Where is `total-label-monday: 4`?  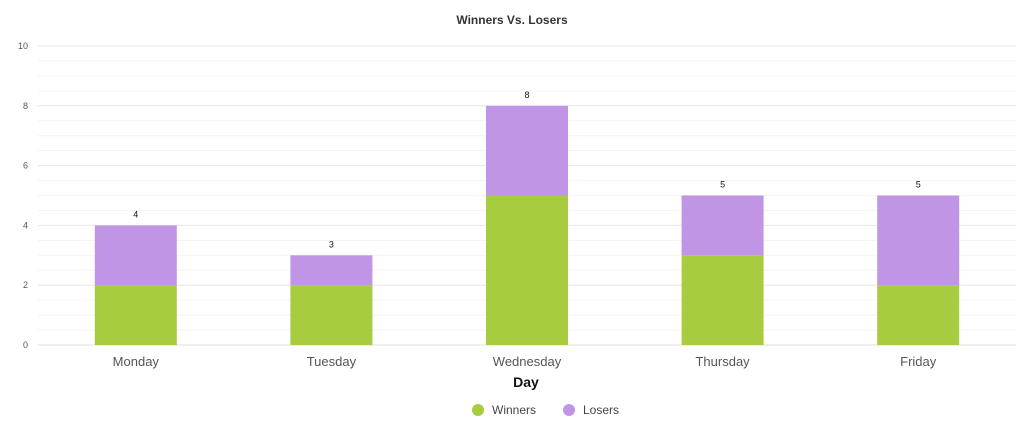 total-label-monday: 4 is located at coordinates (135, 214).